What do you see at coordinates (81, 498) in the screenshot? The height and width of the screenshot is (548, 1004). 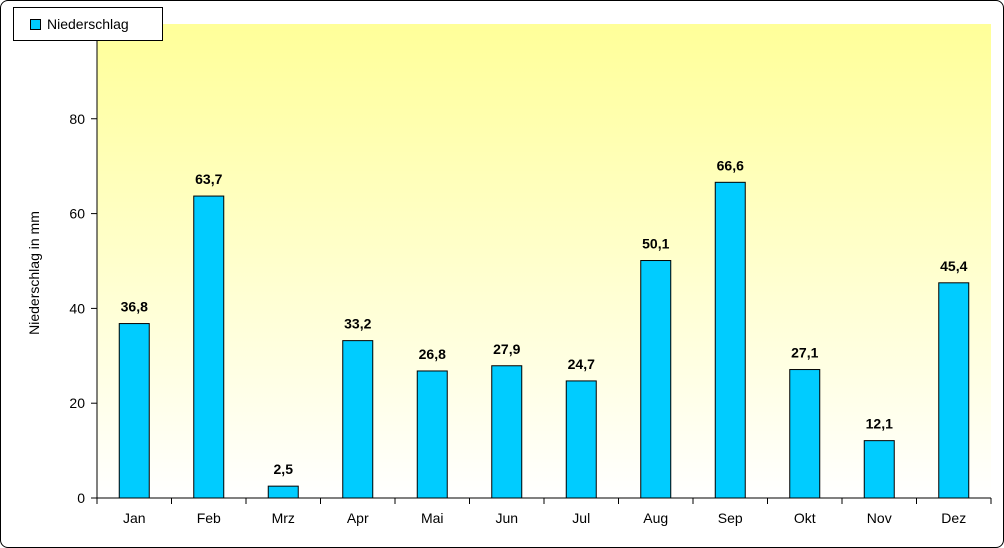 I see `y-tick-label: 0` at bounding box center [81, 498].